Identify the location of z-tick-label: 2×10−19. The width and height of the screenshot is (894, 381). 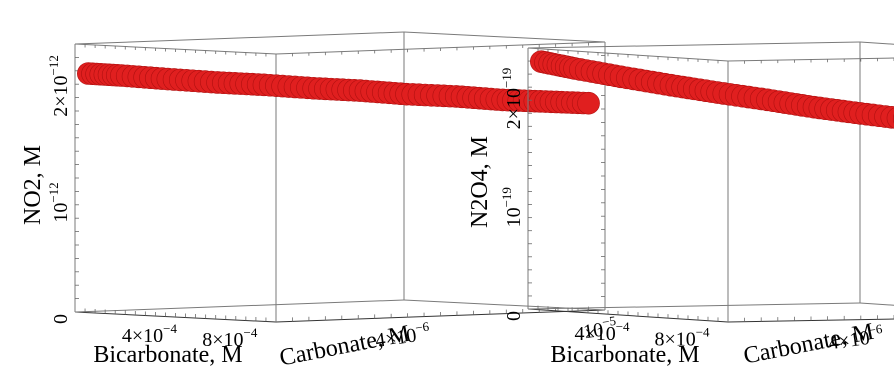
(512, 99).